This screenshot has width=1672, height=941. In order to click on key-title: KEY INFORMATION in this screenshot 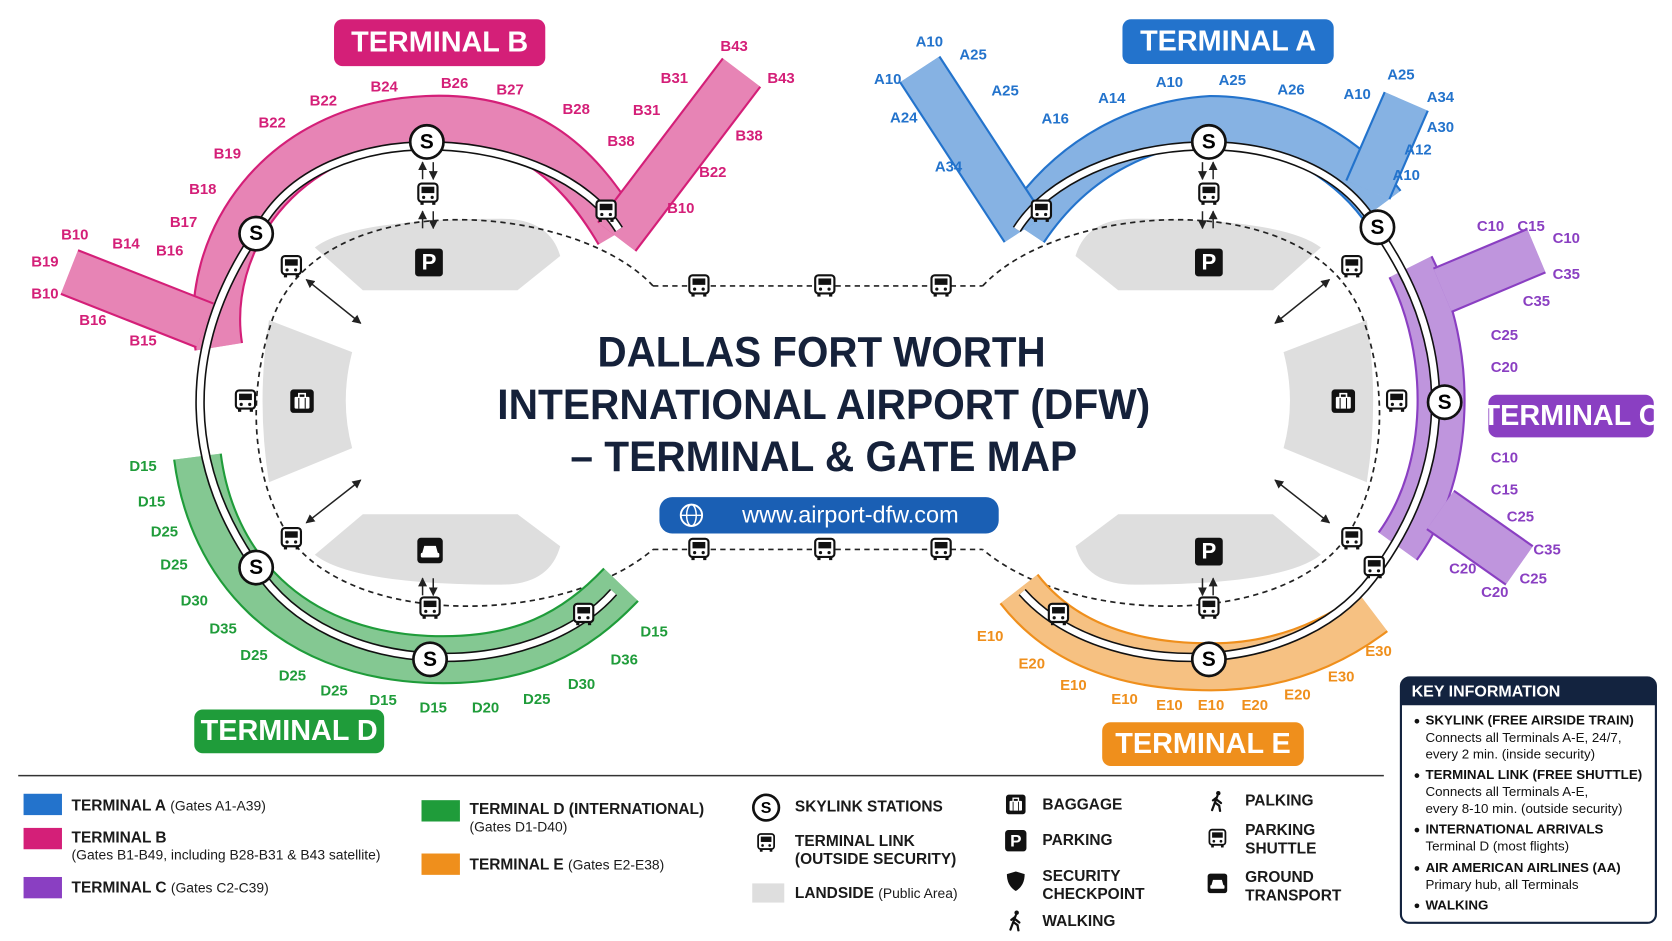, I will do `click(1486, 692)`.